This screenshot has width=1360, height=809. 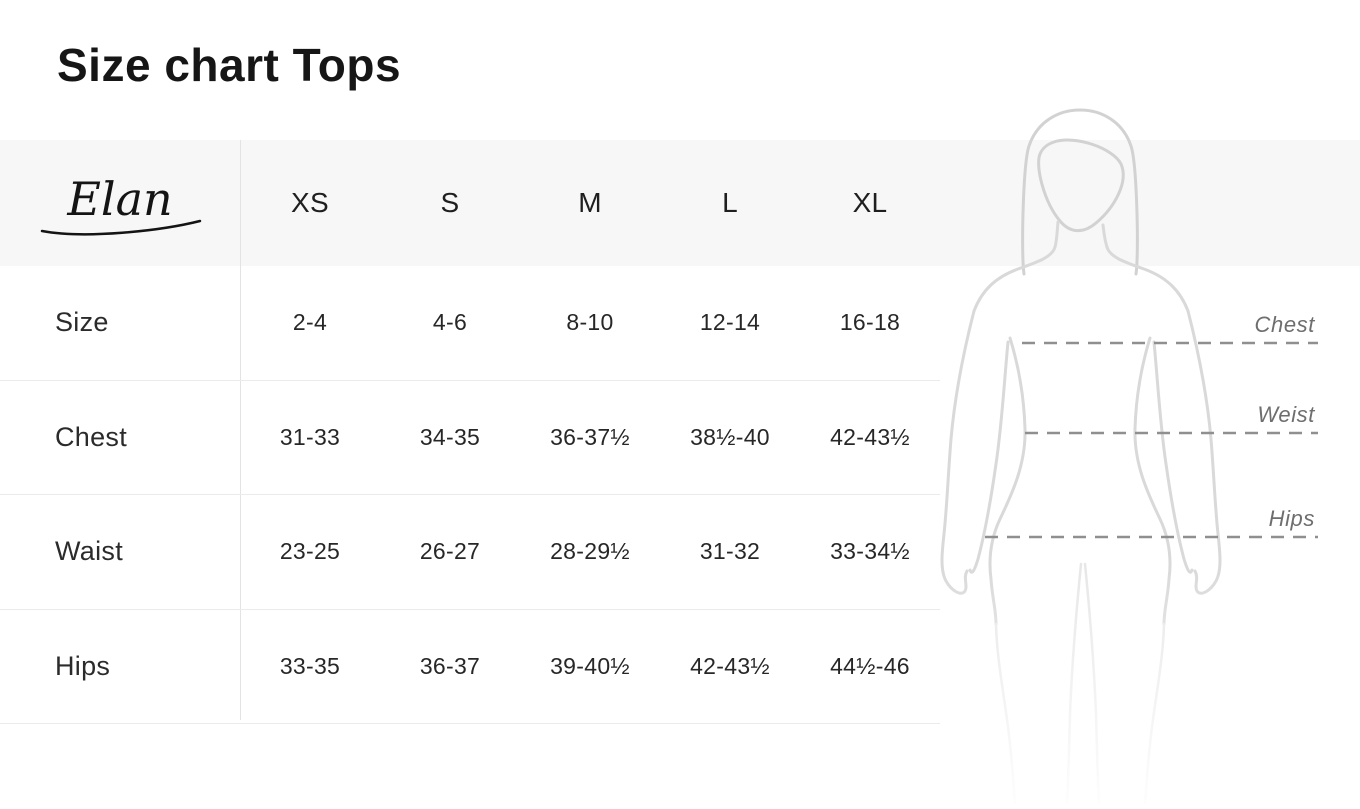 What do you see at coordinates (91, 436) in the screenshot?
I see `row-label-chest: Chest` at bounding box center [91, 436].